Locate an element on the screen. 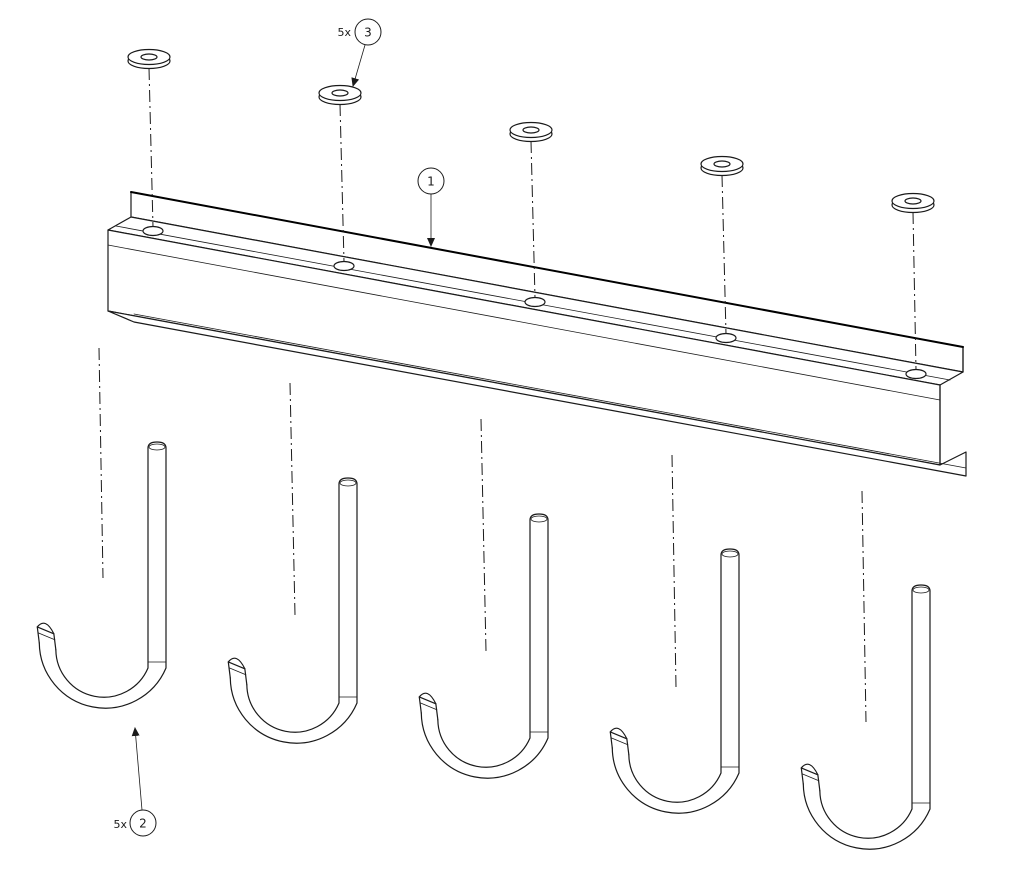  balloon-number: 3 is located at coordinates (368, 33).